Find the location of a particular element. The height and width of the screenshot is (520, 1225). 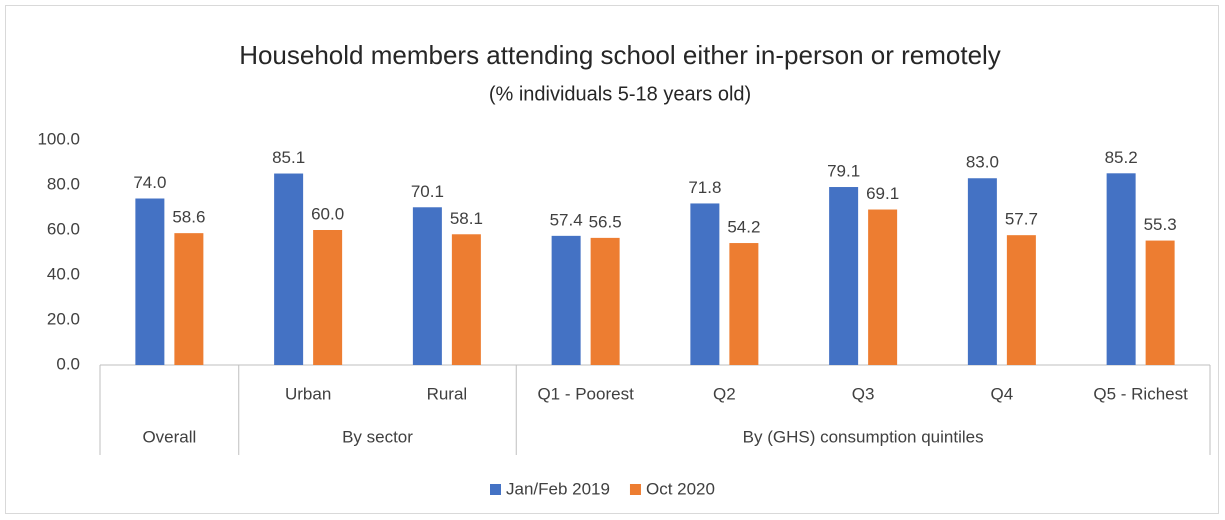

value-label: 58.1 is located at coordinates (466, 218).